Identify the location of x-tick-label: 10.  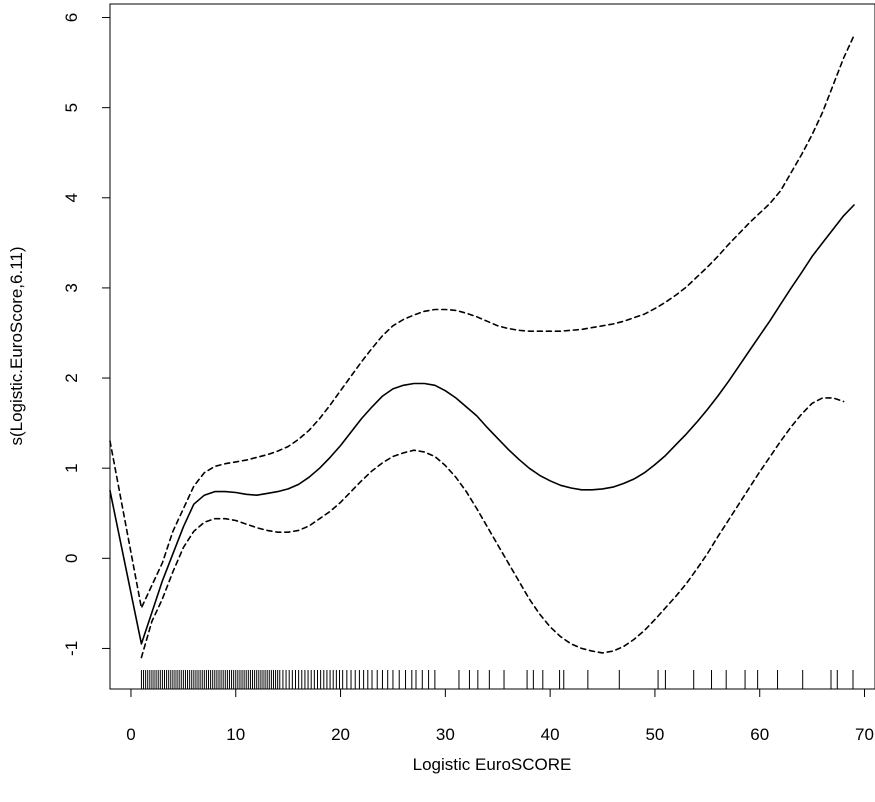
(235, 734).